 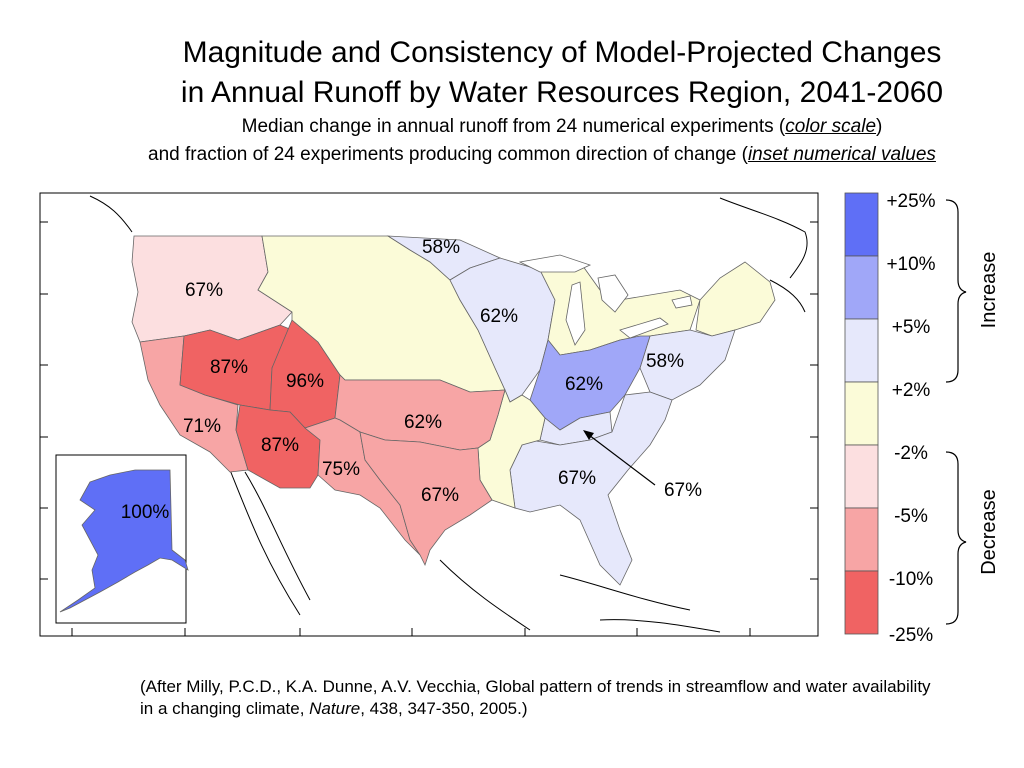 What do you see at coordinates (956, 291) in the screenshot?
I see `increase-bracket` at bounding box center [956, 291].